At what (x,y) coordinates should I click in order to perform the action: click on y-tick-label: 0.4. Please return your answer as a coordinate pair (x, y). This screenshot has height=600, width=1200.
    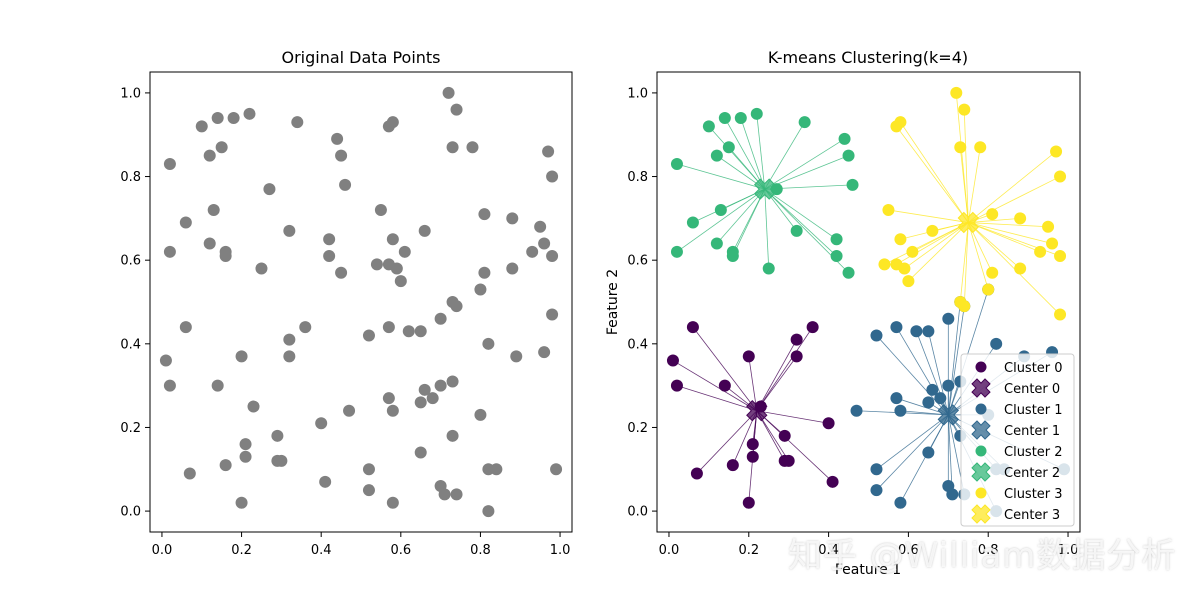
    Looking at the image, I should click on (637, 344).